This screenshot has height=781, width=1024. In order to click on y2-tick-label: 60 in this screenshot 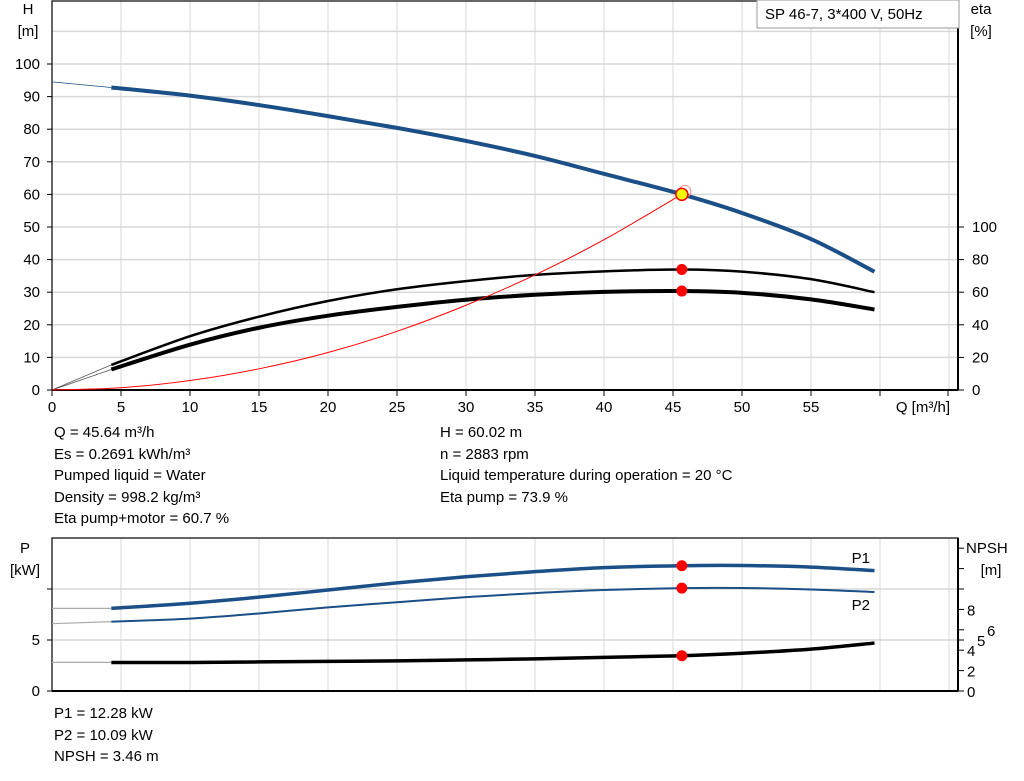, I will do `click(980, 292)`.